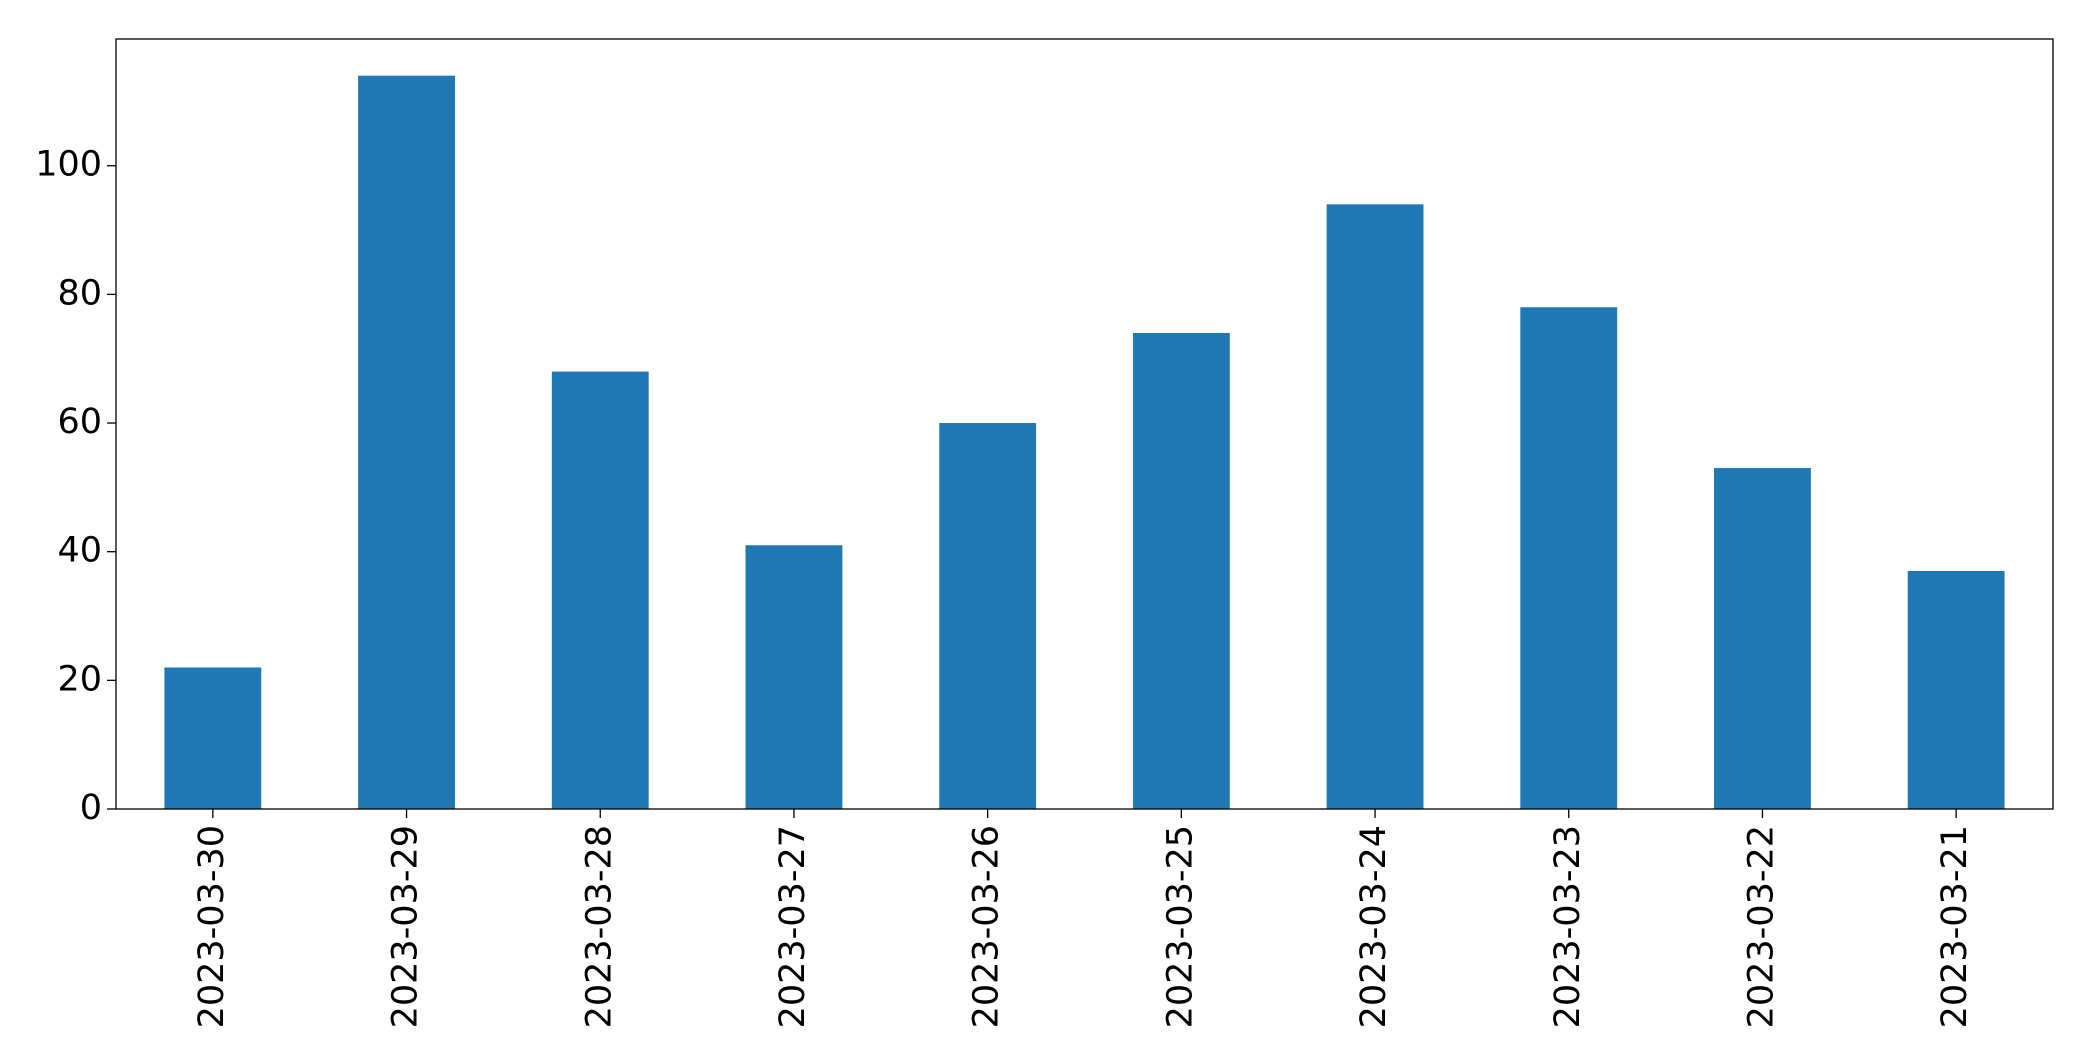 The height and width of the screenshot is (1061, 2093). I want to click on y-tick-label: 80, so click(79, 293).